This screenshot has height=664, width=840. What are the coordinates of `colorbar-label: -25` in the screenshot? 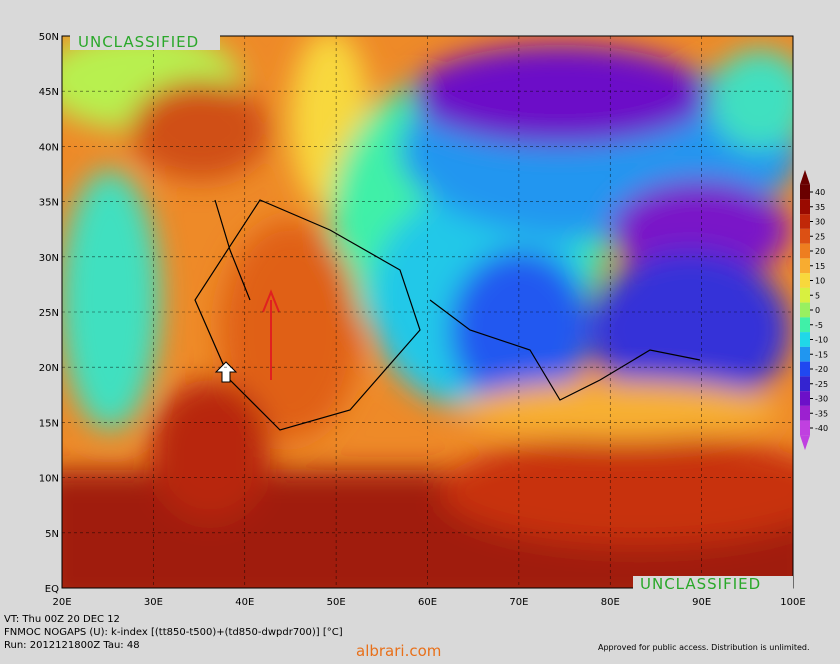 It's located at (821, 384).